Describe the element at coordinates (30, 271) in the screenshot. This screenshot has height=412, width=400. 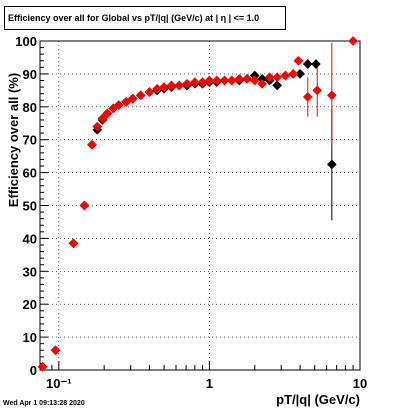
I see `y-tick-label: 30` at that location.